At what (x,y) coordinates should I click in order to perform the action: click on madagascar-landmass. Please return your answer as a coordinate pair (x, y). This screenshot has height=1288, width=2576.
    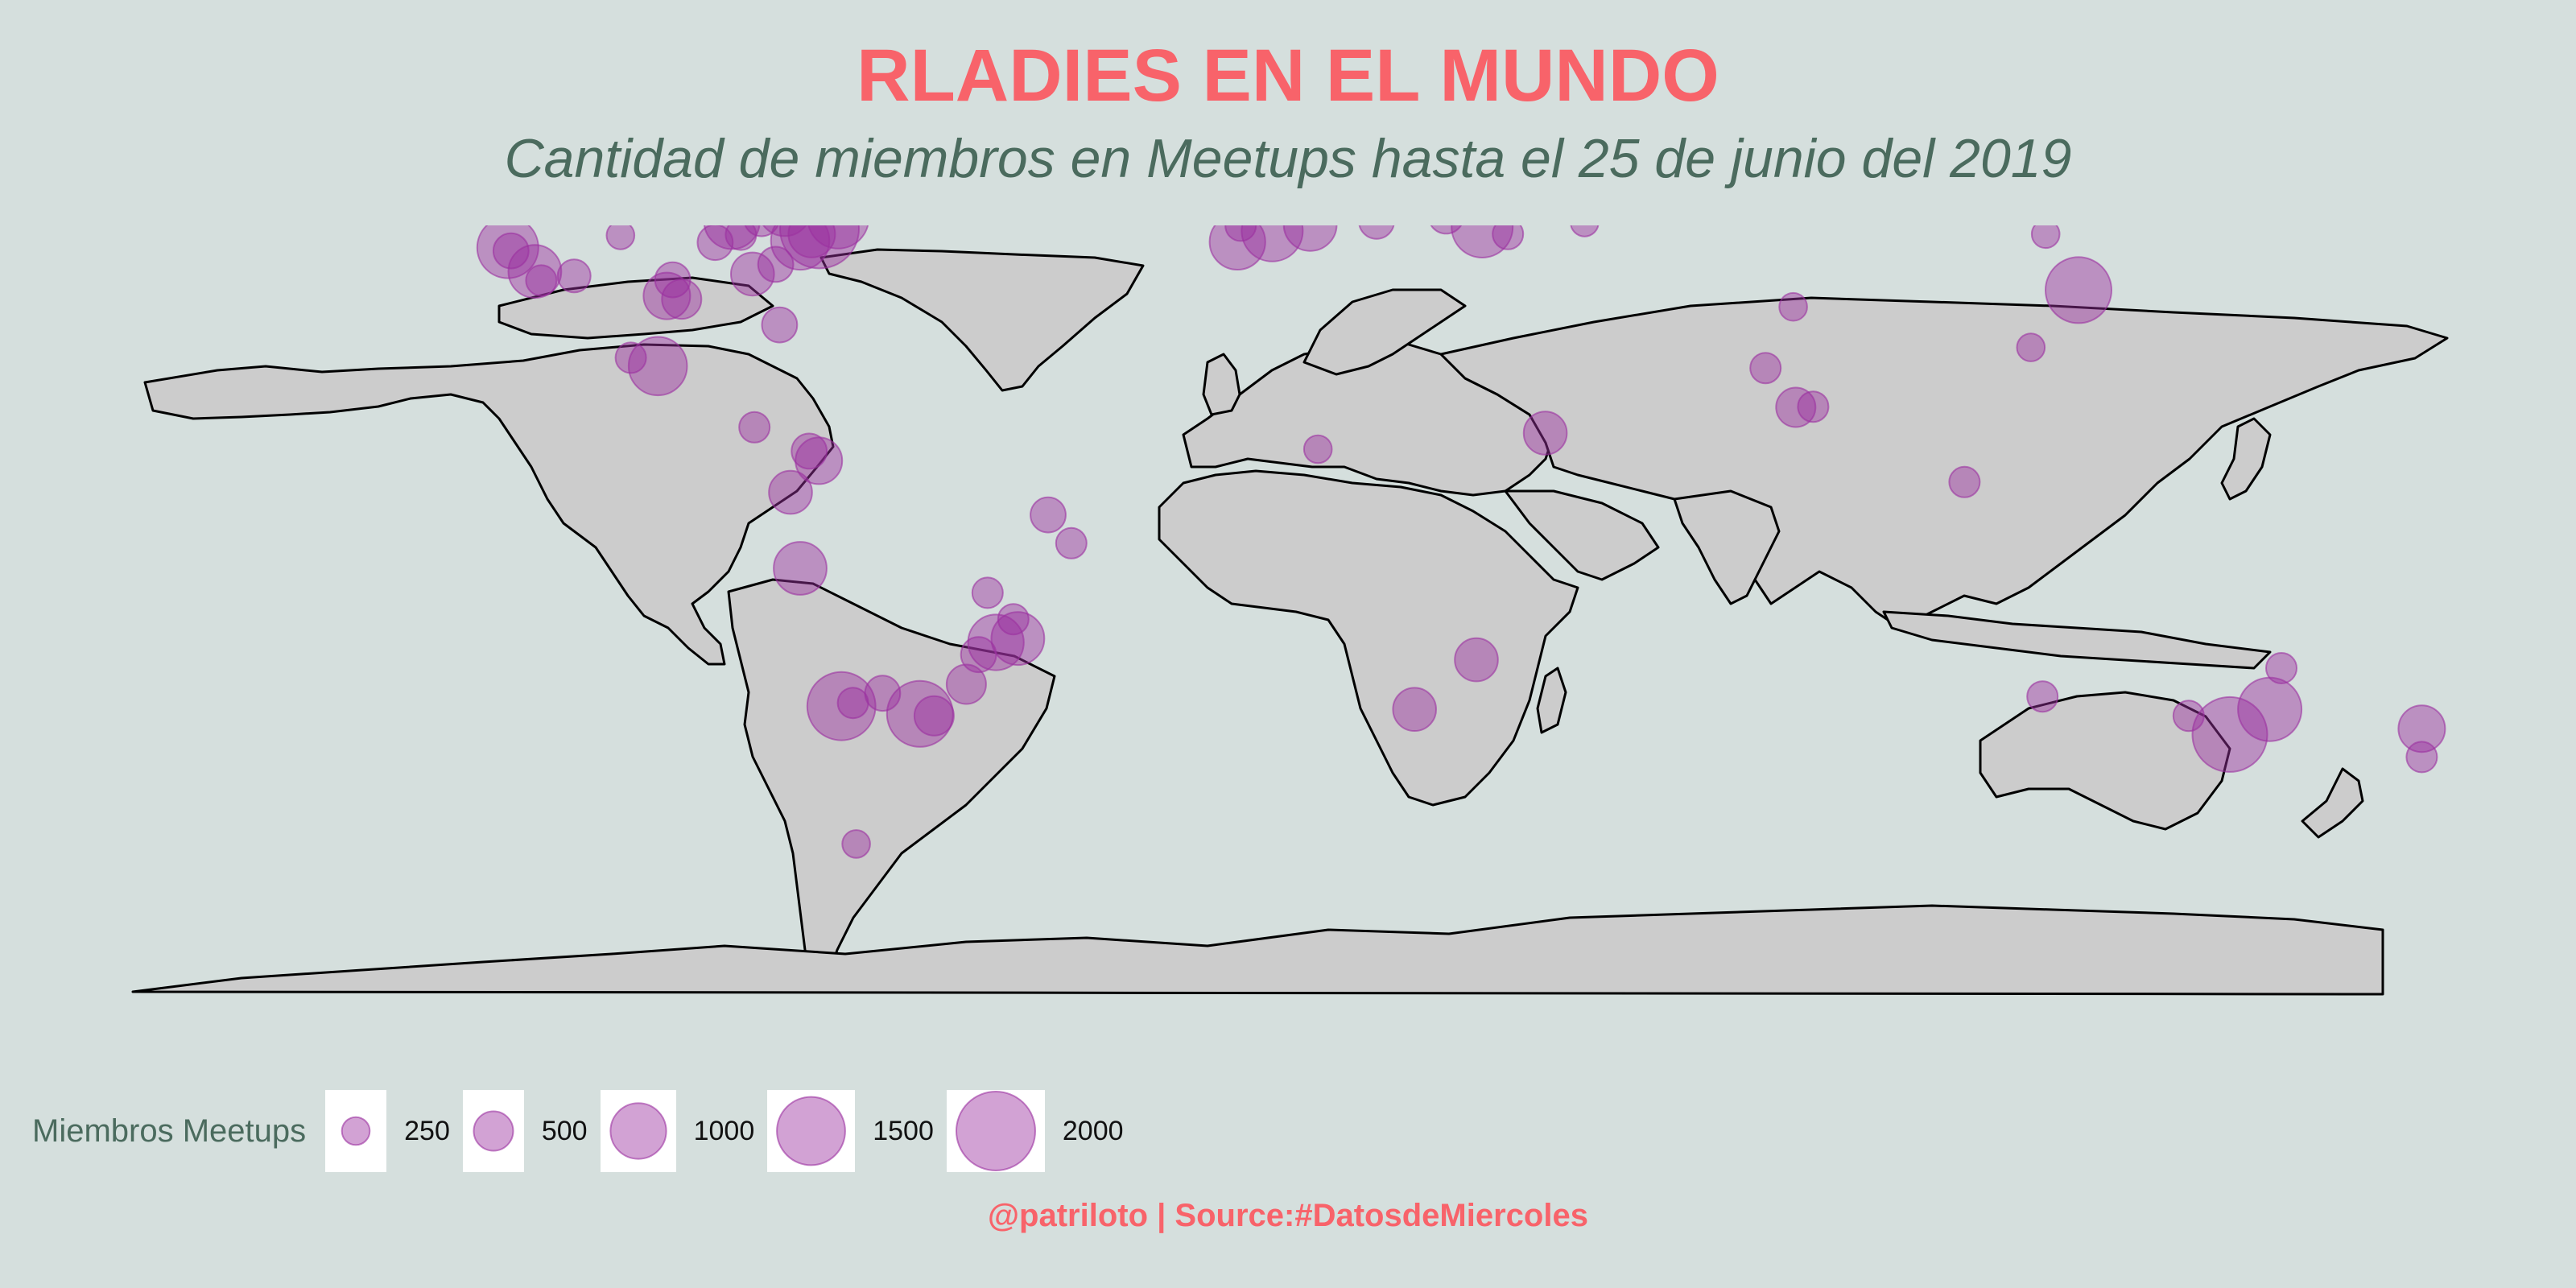
    Looking at the image, I should click on (1551, 700).